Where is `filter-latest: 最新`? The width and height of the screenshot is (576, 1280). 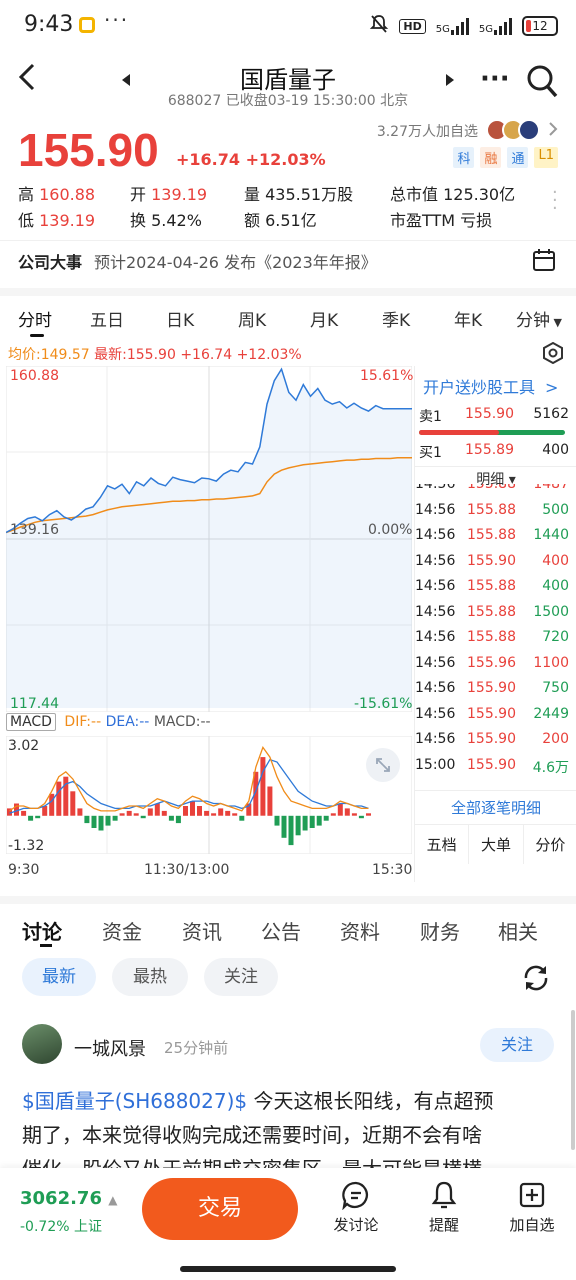 filter-latest: 最新 is located at coordinates (59, 977).